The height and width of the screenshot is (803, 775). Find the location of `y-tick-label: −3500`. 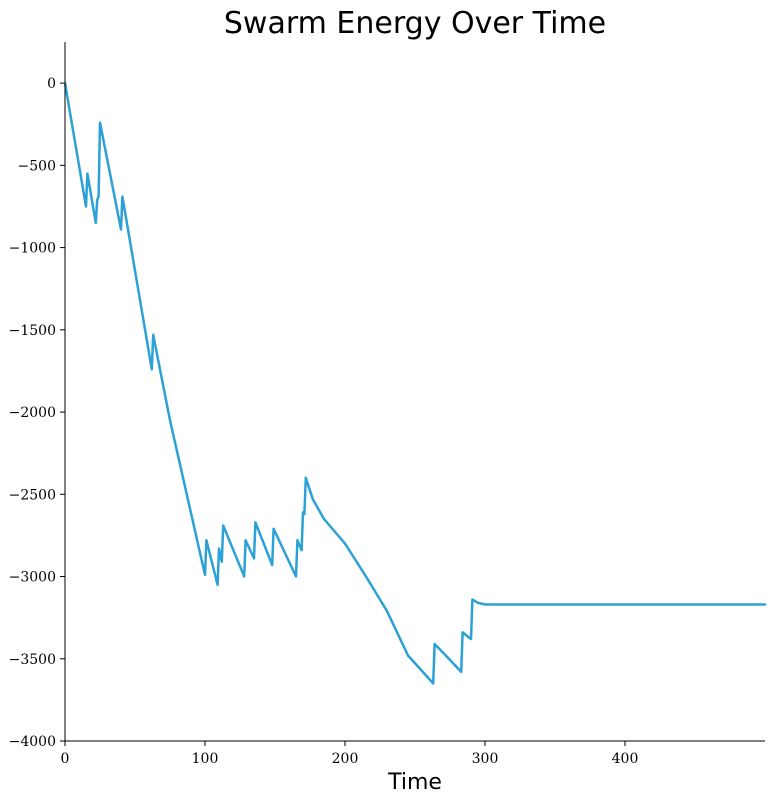

y-tick-label: −3500 is located at coordinates (32, 660).